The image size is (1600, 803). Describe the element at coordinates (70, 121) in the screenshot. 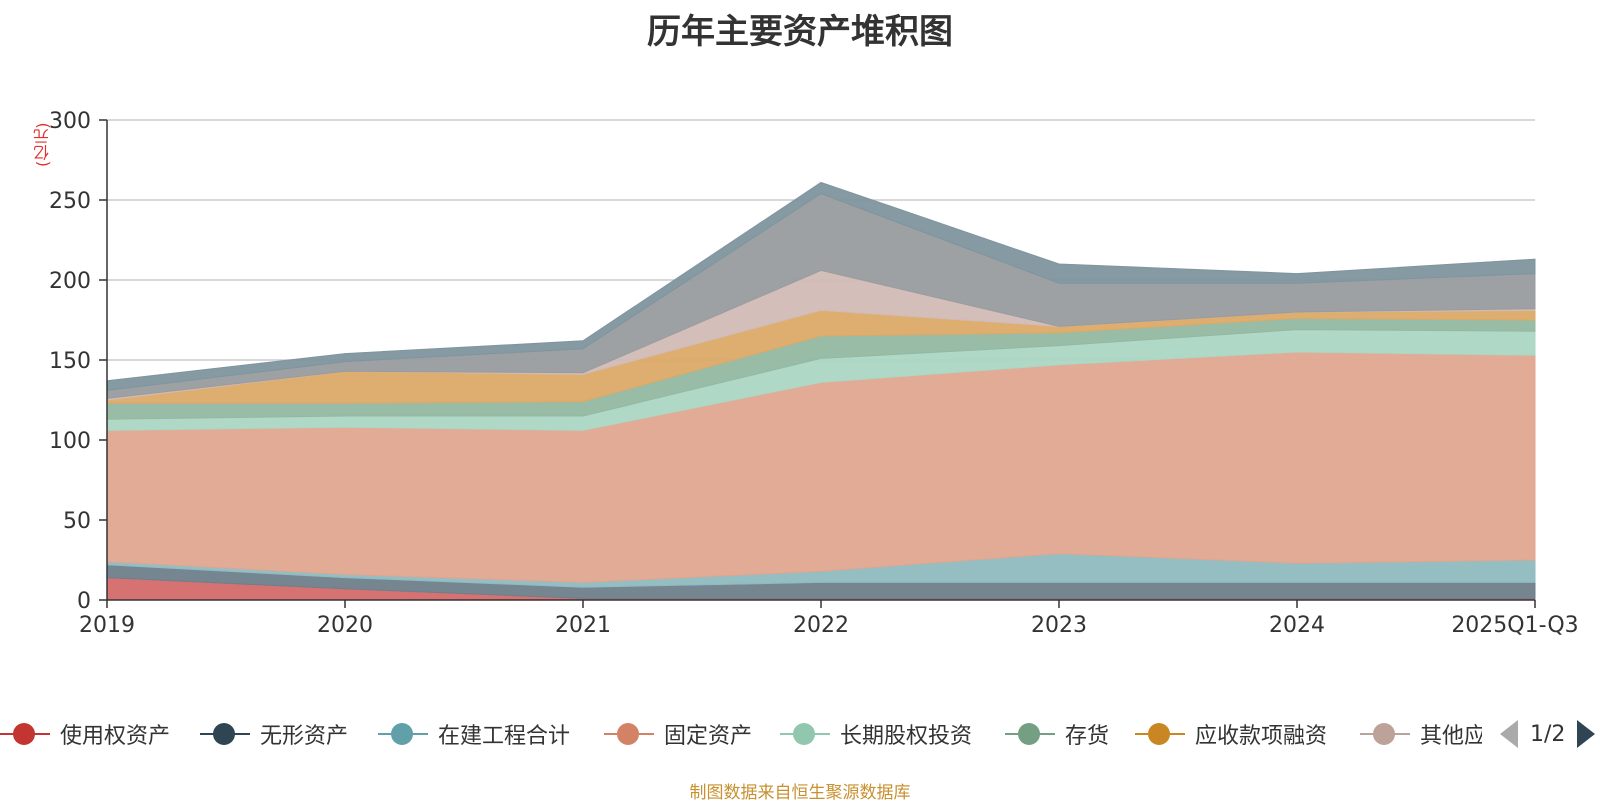

I see `y-tick-label: 300` at that location.